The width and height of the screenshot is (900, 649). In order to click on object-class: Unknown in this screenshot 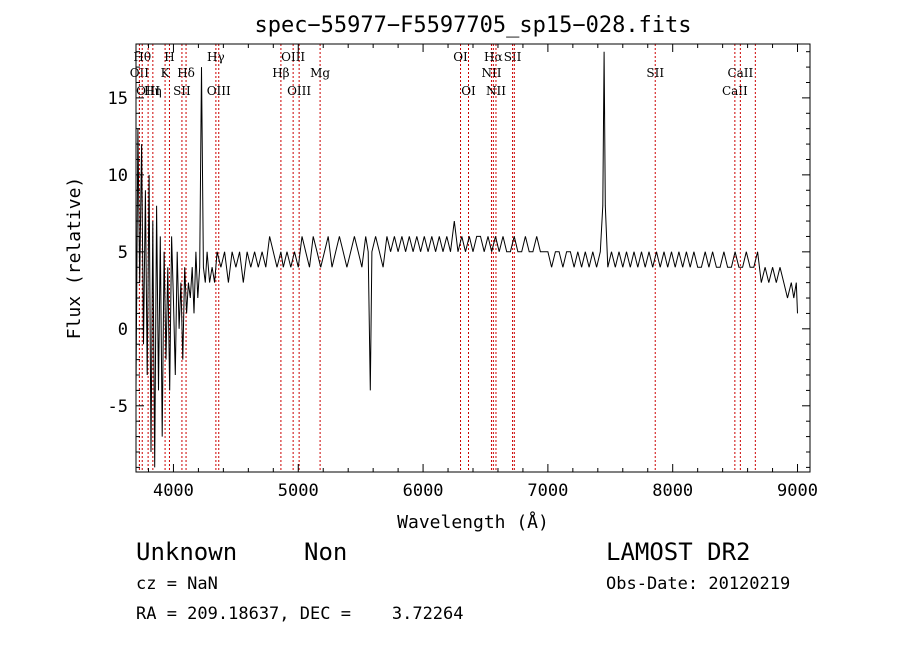, I will do `click(187, 552)`.